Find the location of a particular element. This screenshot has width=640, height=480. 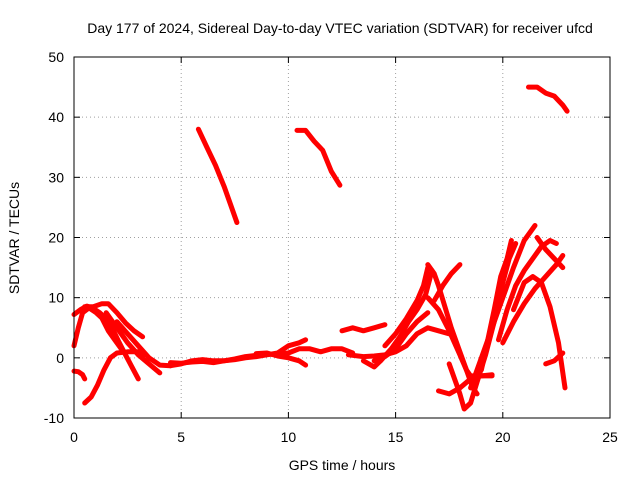

x-tick-label: 5 is located at coordinates (181, 437).